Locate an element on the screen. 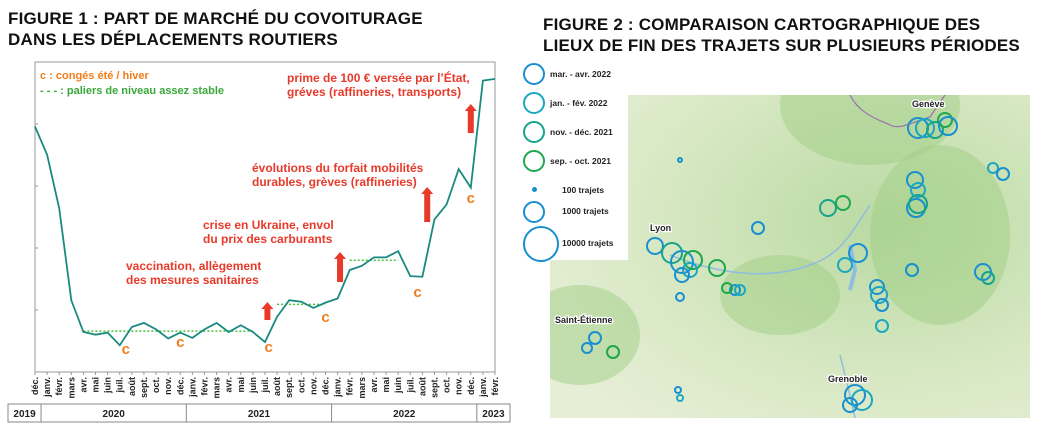  size-10000-icon is located at coordinates (541, 244).